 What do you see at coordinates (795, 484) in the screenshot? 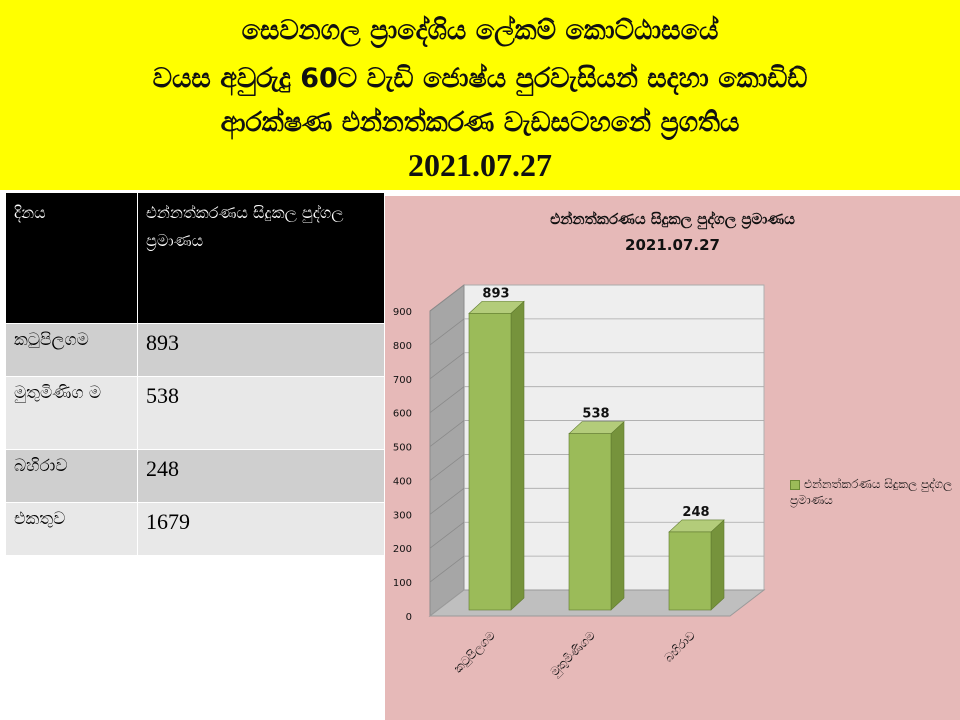
I see `legend-swatch` at bounding box center [795, 484].